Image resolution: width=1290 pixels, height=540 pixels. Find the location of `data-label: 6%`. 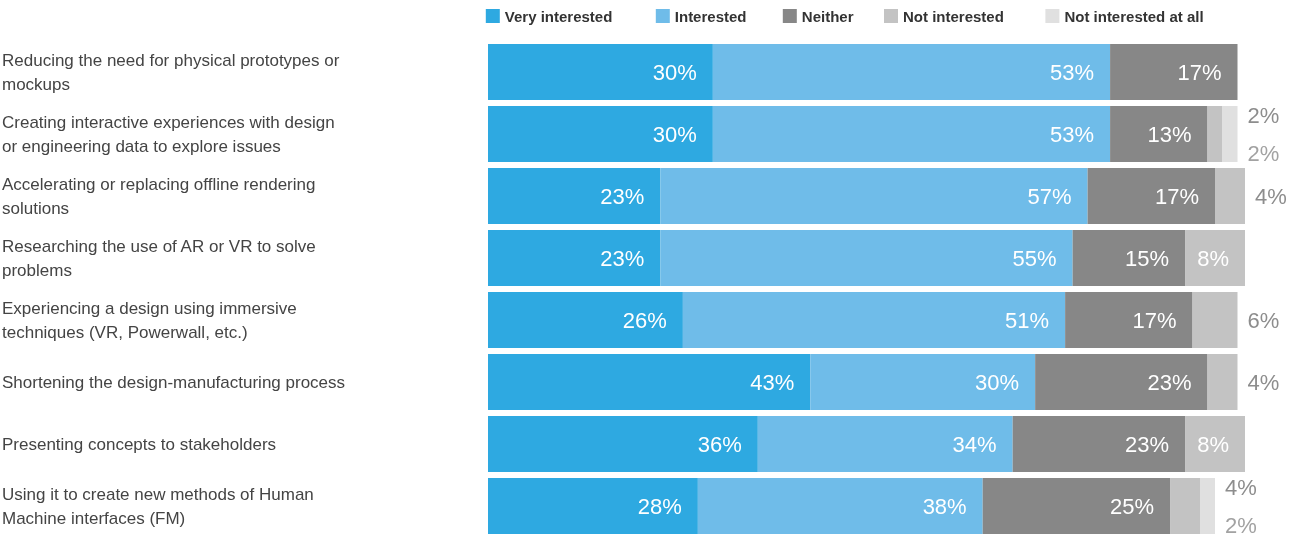

data-label: 6% is located at coordinates (1263, 320).